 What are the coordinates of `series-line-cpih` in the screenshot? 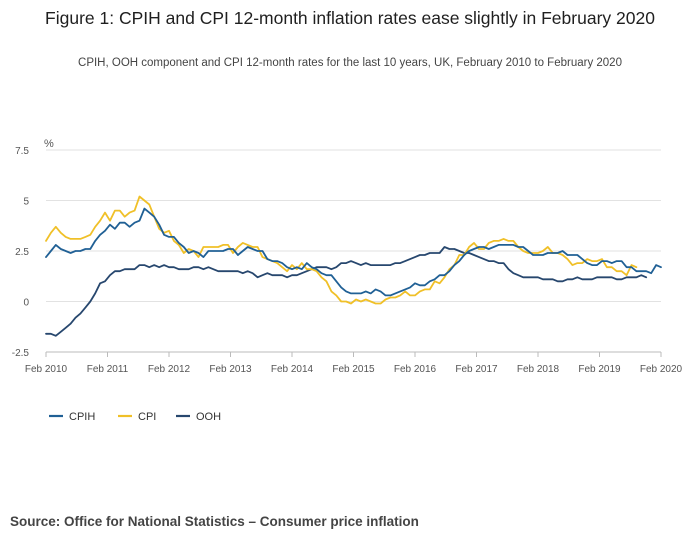 It's located at (353, 252).